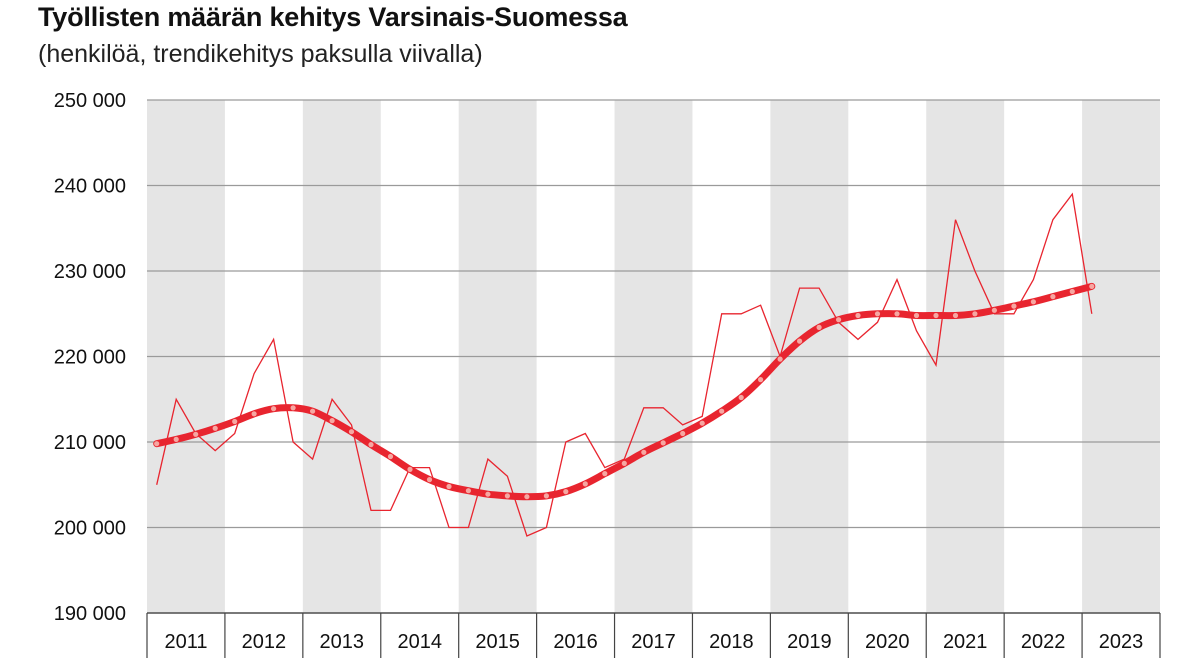 This screenshot has height=668, width=1200. I want to click on x-tick-label: 2022, so click(1043, 642).